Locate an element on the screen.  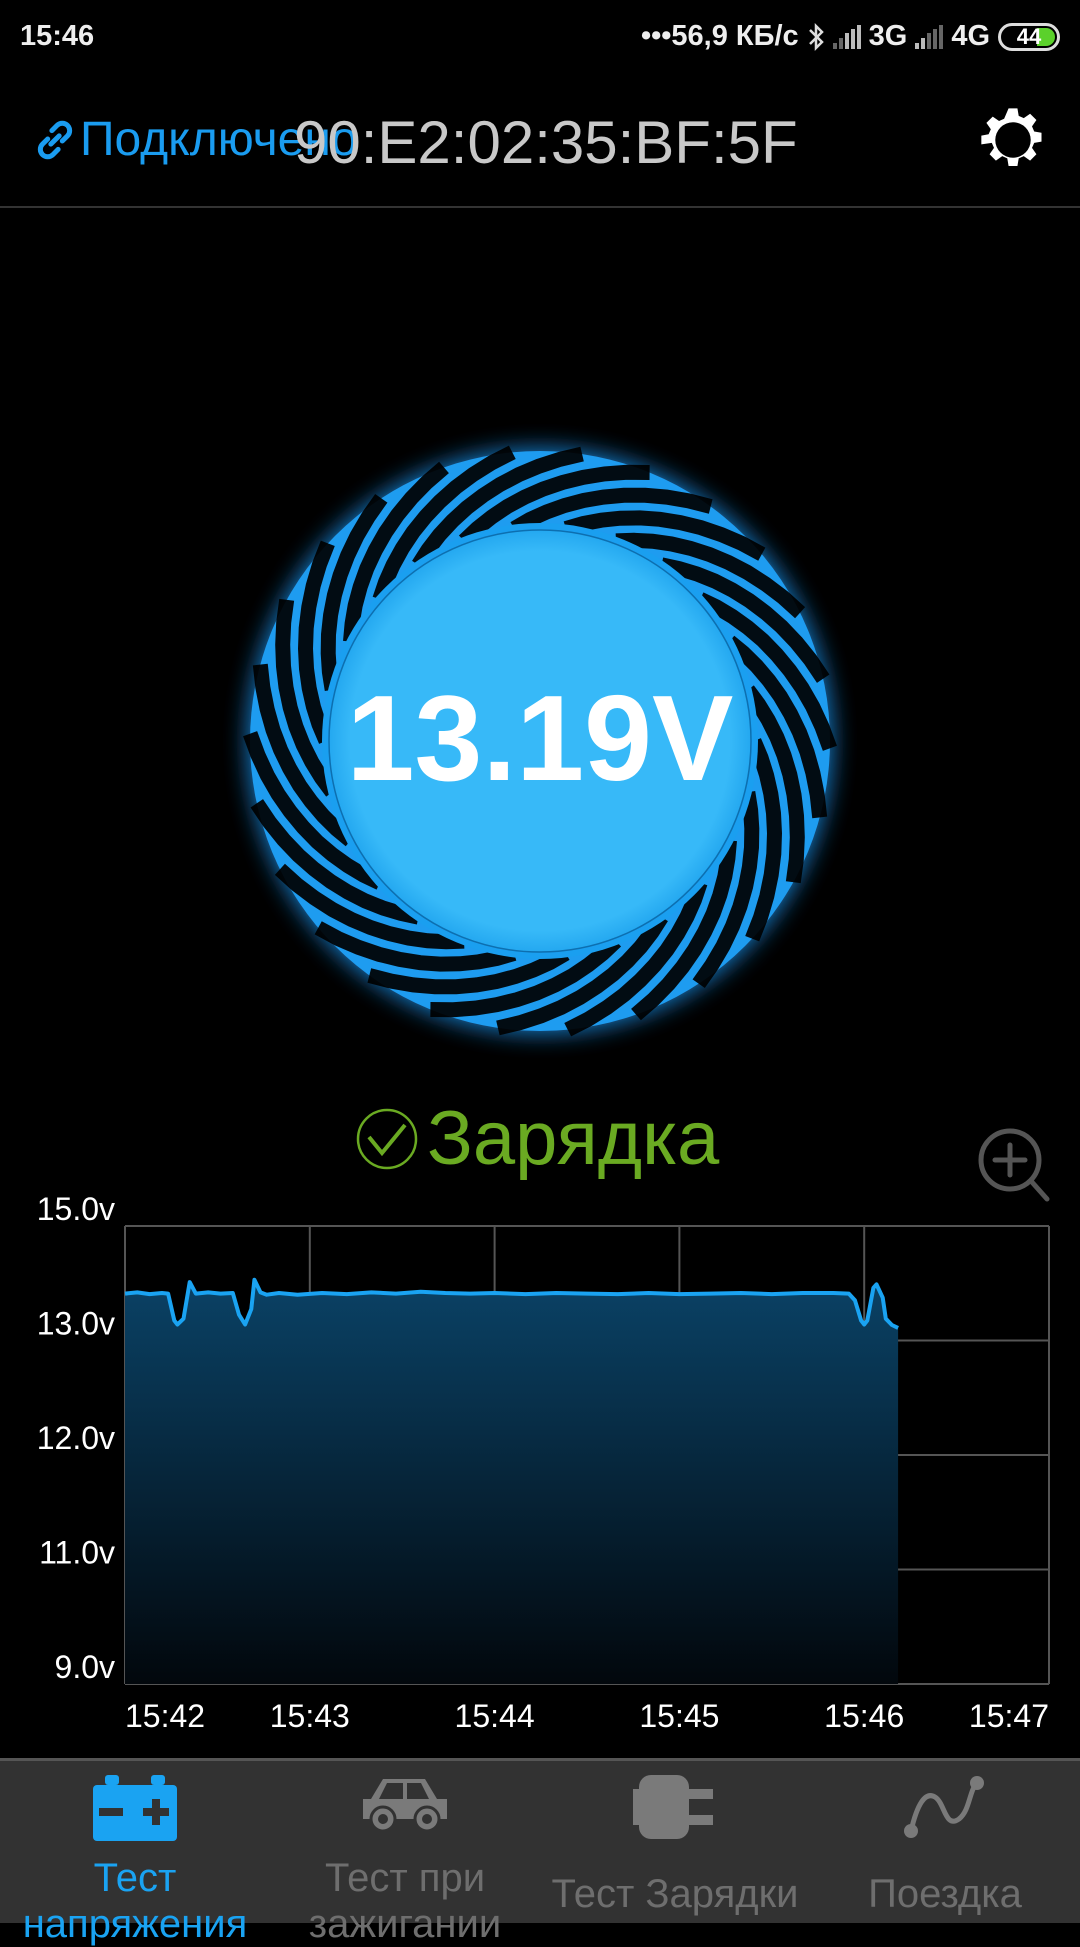
car-icon is located at coordinates (405, 1803).